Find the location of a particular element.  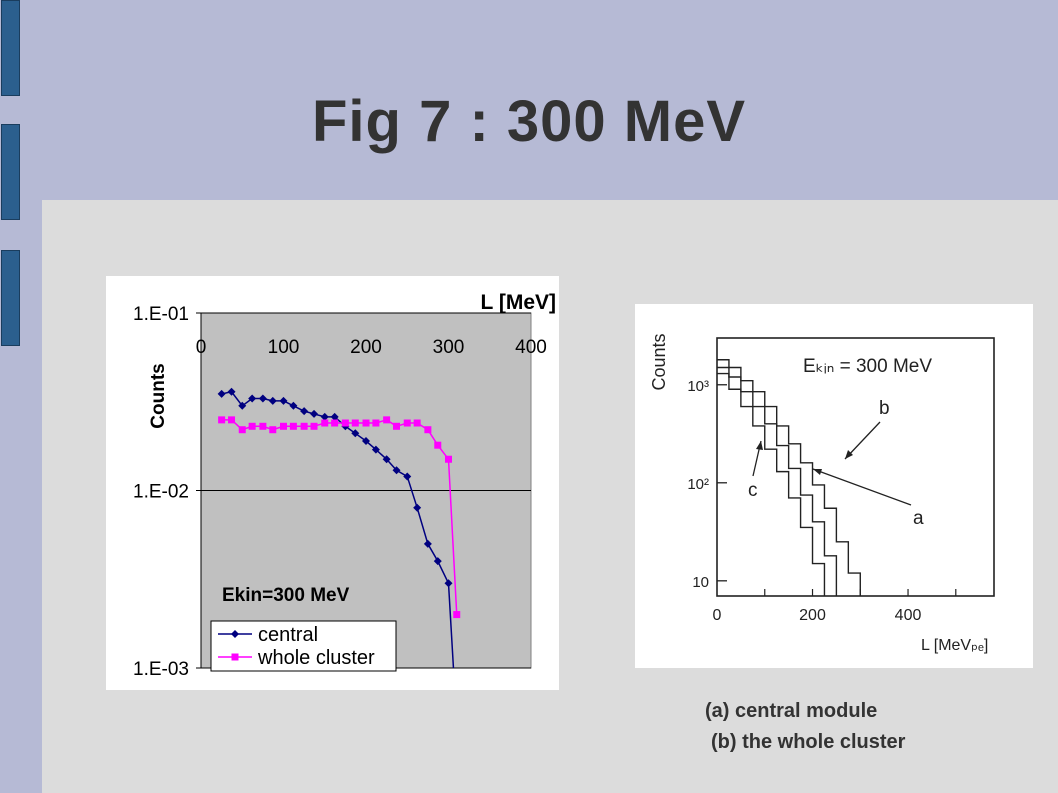

arrow-a is located at coordinates (862, 487).